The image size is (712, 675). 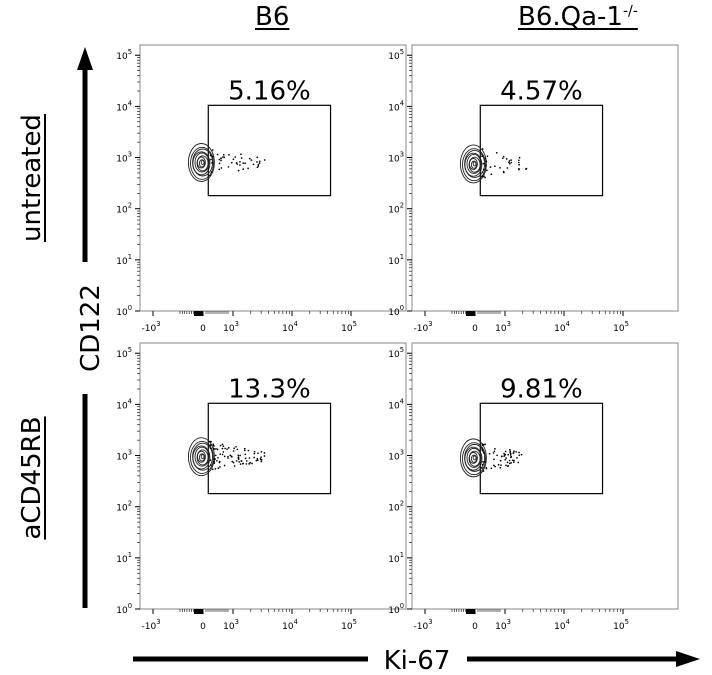 I want to click on column-header-b6: B6, so click(x=272, y=17).